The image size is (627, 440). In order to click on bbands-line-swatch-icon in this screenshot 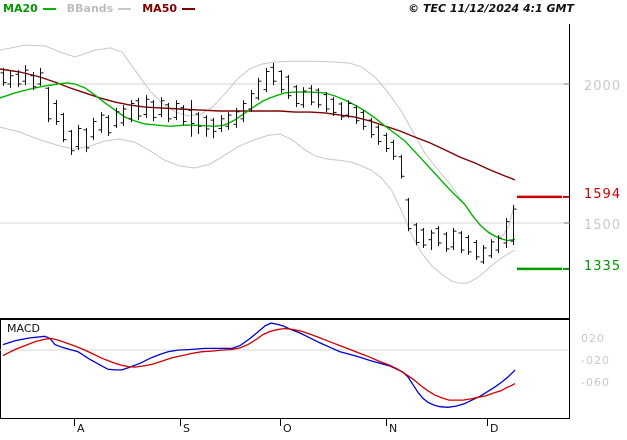, I will do `click(125, 8)`.